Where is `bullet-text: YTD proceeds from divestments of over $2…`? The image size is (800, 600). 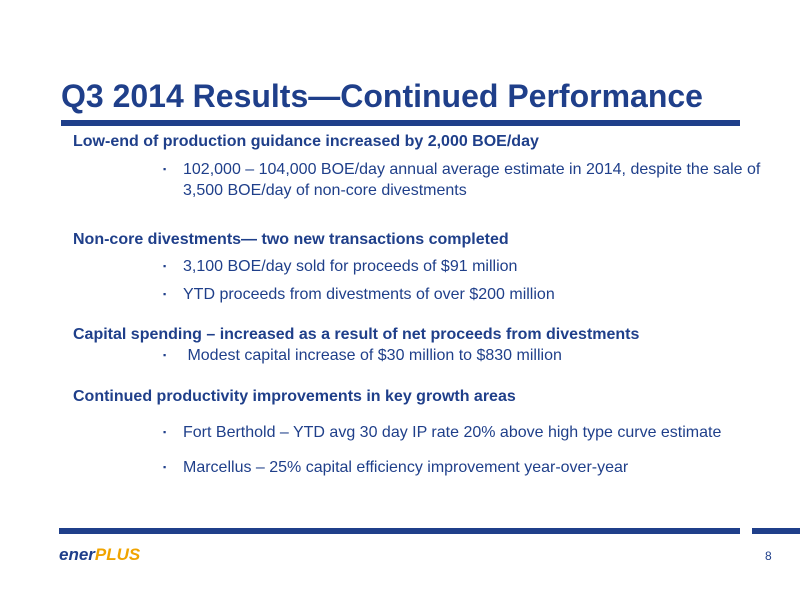 bullet-text: YTD proceeds from divestments of over $2… is located at coordinates (369, 294).